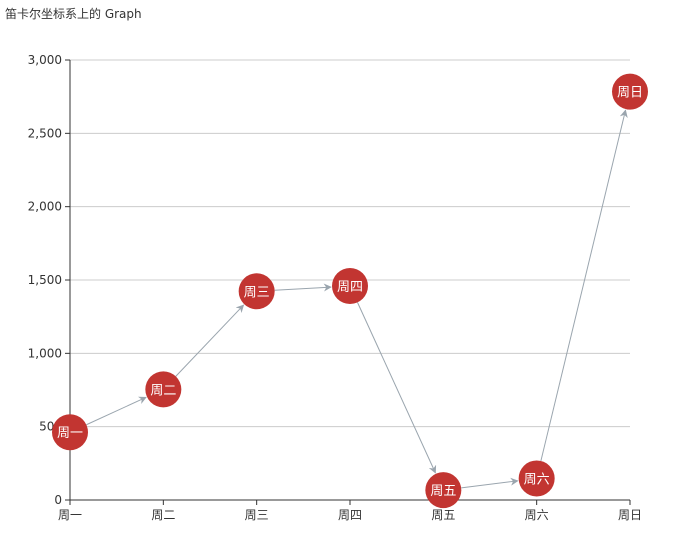  I want to click on graph-node-label: 周二, so click(163, 390).